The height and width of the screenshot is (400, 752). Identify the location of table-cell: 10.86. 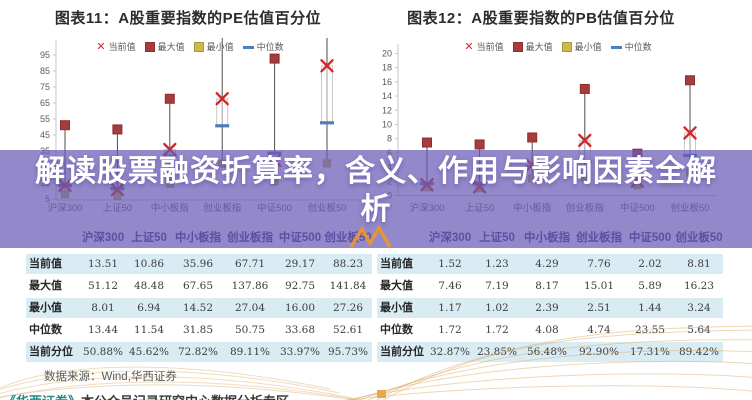
(149, 264).